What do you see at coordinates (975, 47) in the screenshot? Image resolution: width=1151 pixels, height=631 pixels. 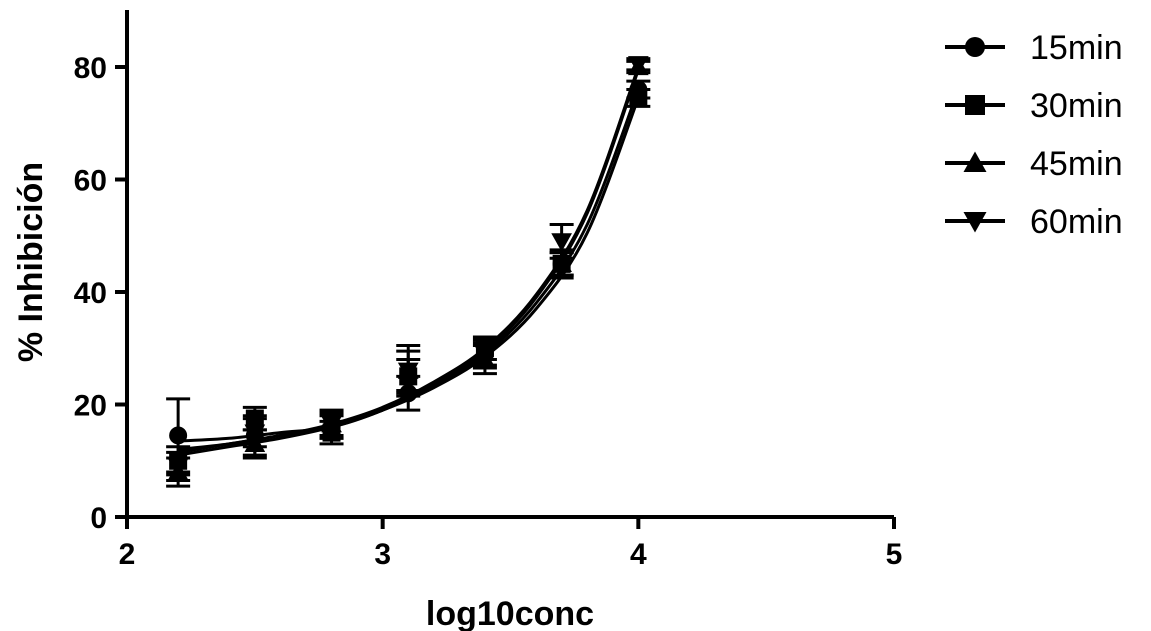 I see `legend-marker-15min` at bounding box center [975, 47].